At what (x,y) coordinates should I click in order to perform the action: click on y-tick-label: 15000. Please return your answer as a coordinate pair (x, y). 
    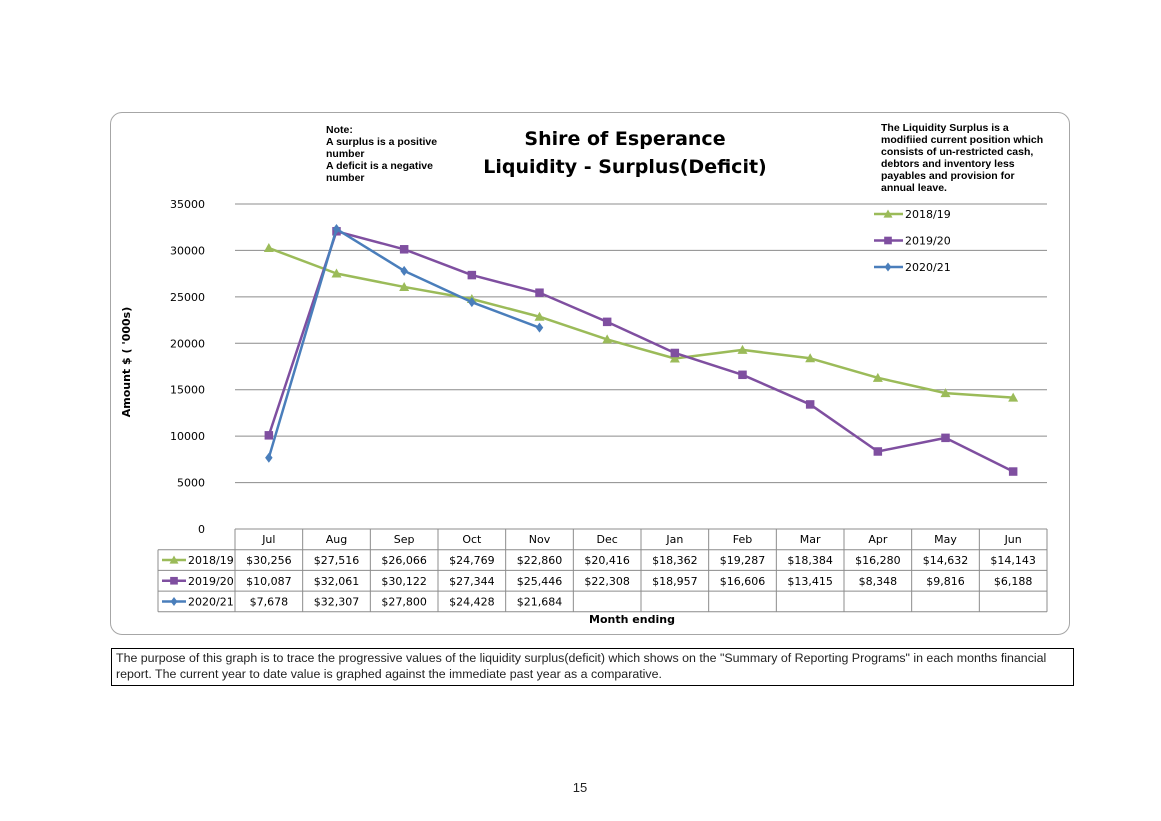
    Looking at the image, I should click on (187, 390).